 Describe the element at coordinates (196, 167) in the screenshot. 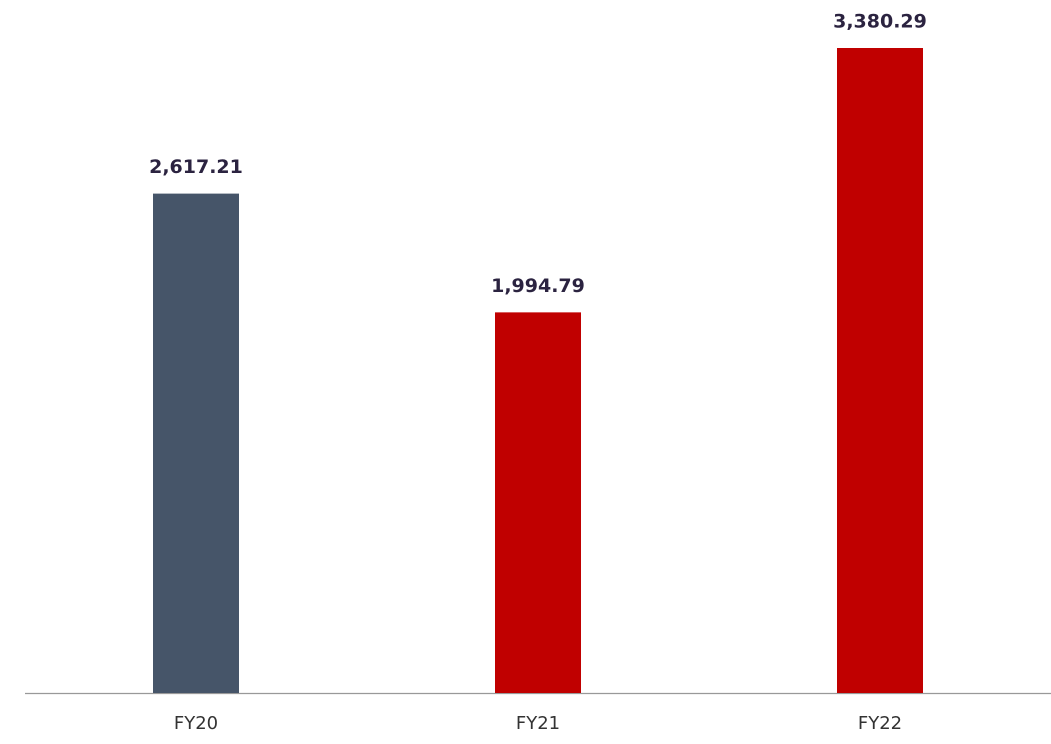

I see `value-label: 2,617.21` at that location.